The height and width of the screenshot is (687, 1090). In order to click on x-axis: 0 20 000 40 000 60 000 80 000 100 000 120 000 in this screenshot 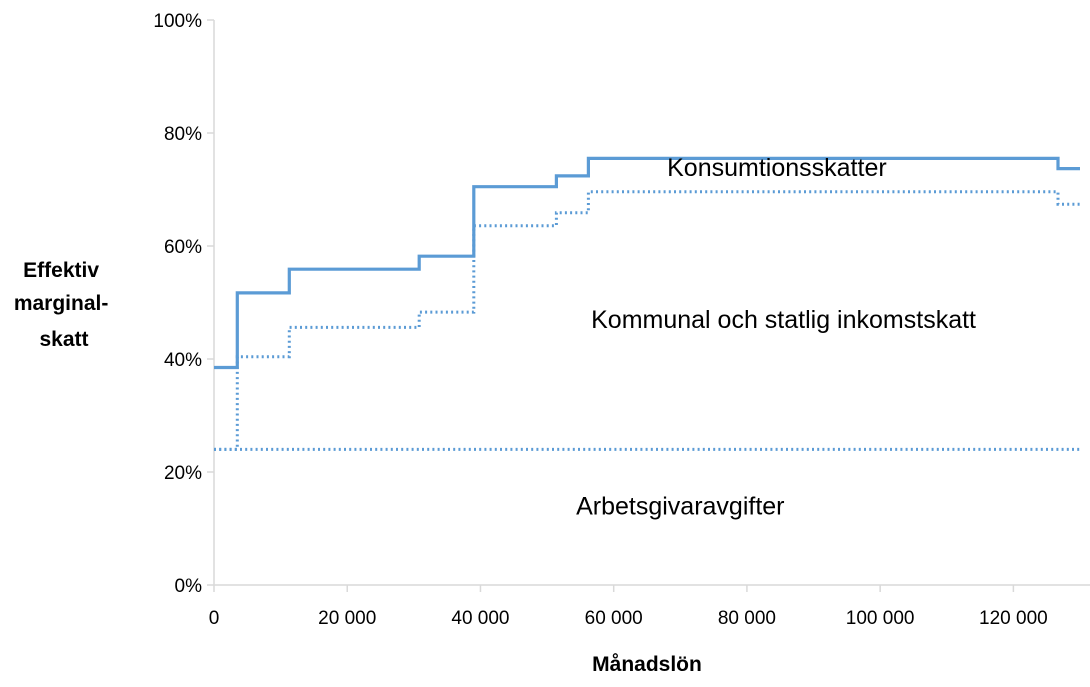, I will do `click(649, 606)`.